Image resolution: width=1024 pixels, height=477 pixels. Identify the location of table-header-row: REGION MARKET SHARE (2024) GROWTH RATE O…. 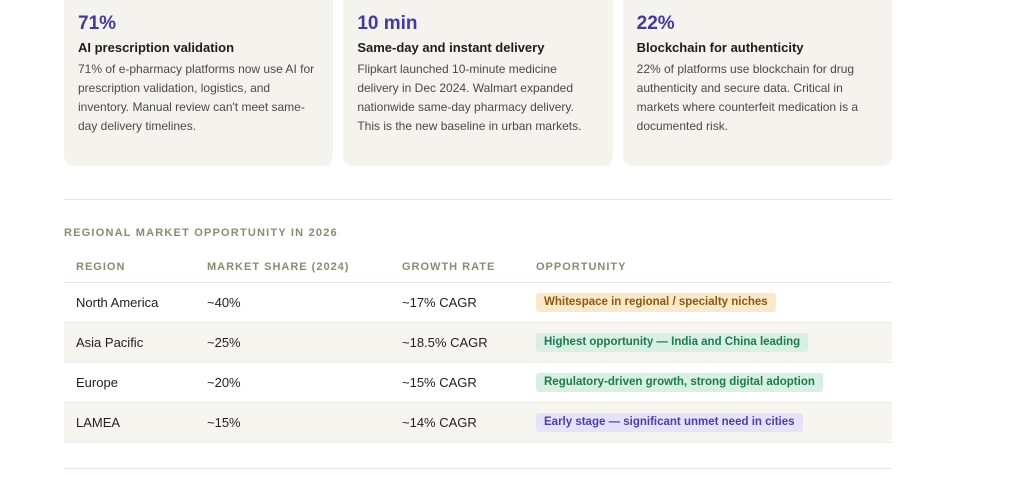
(478, 267).